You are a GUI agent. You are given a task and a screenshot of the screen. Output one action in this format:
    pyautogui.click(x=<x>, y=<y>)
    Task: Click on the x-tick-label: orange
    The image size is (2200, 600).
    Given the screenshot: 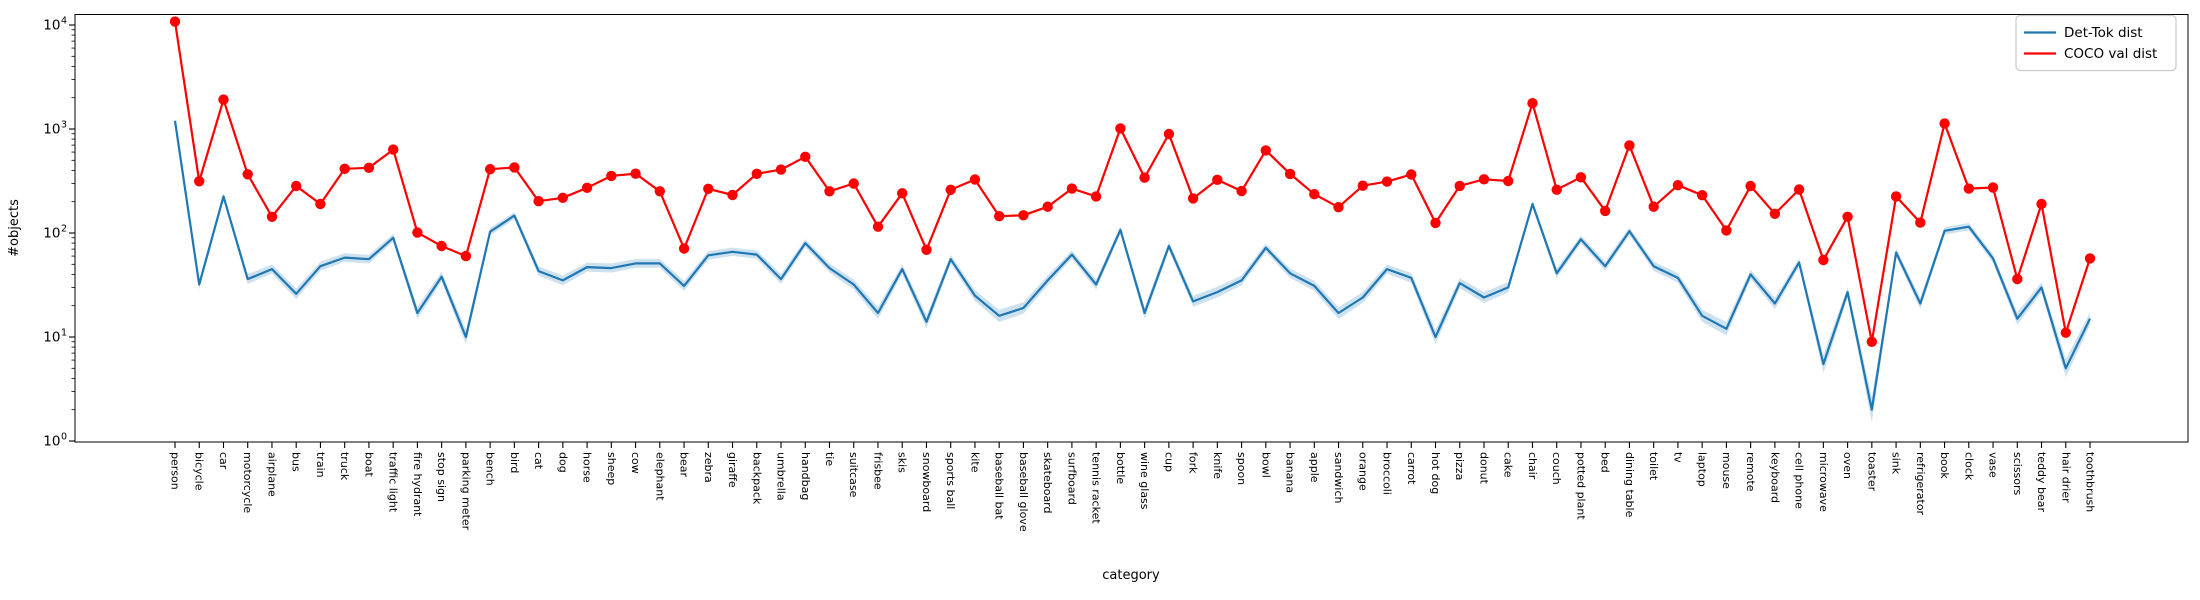 What is the action you would take?
    pyautogui.click(x=1362, y=471)
    